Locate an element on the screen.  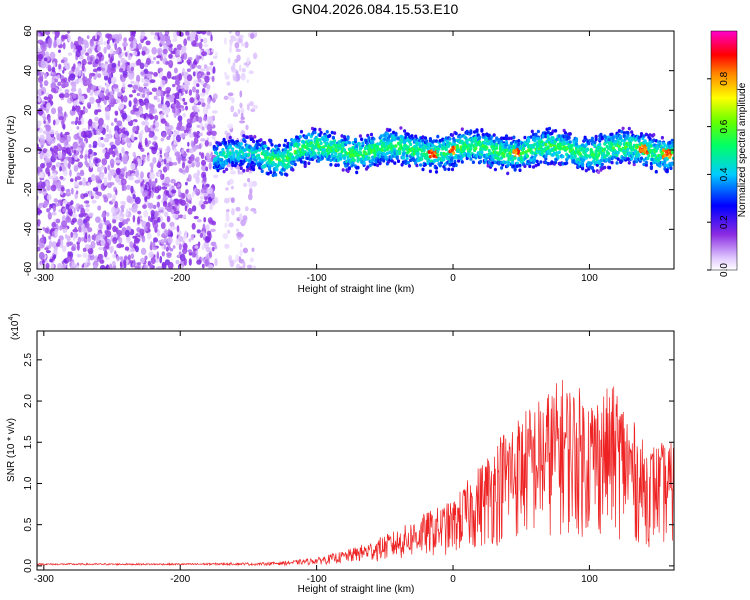
colorbar-tick-label: 0.0 is located at coordinates (724, 270).